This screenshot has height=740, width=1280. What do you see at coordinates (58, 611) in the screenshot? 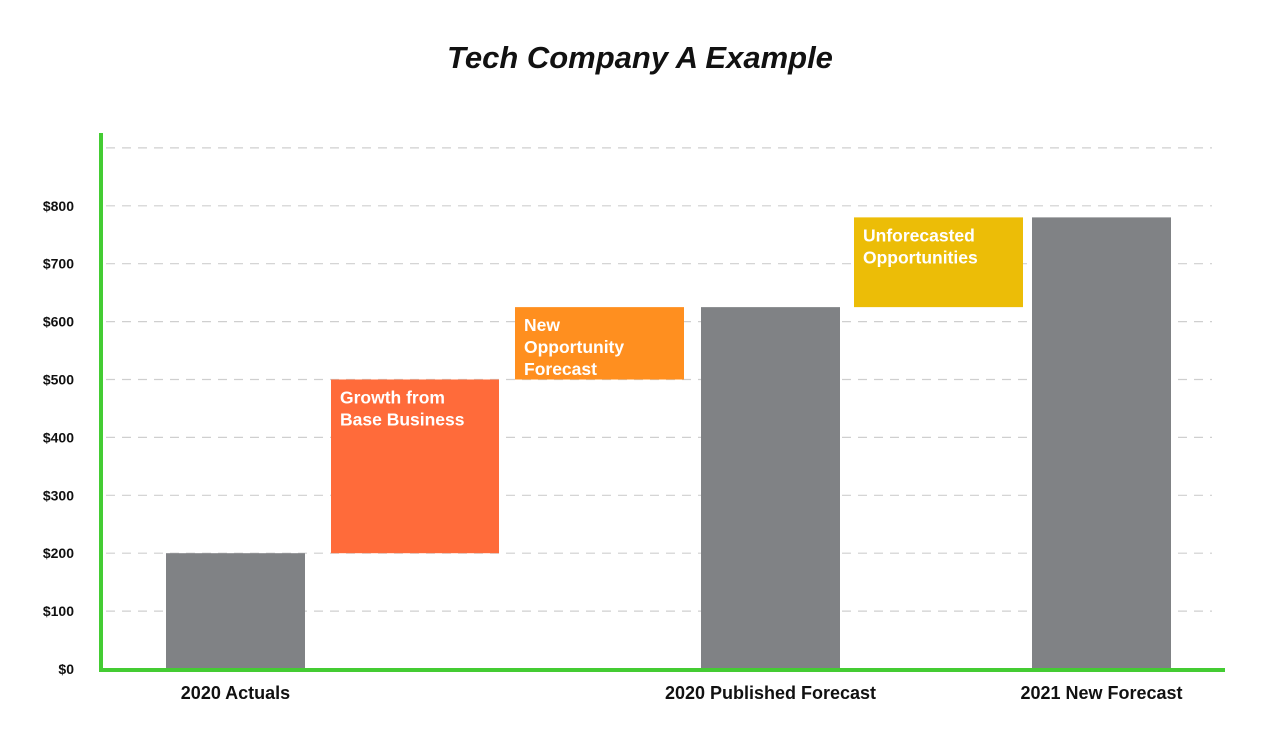
I see `y-tick-label: $100` at bounding box center [58, 611].